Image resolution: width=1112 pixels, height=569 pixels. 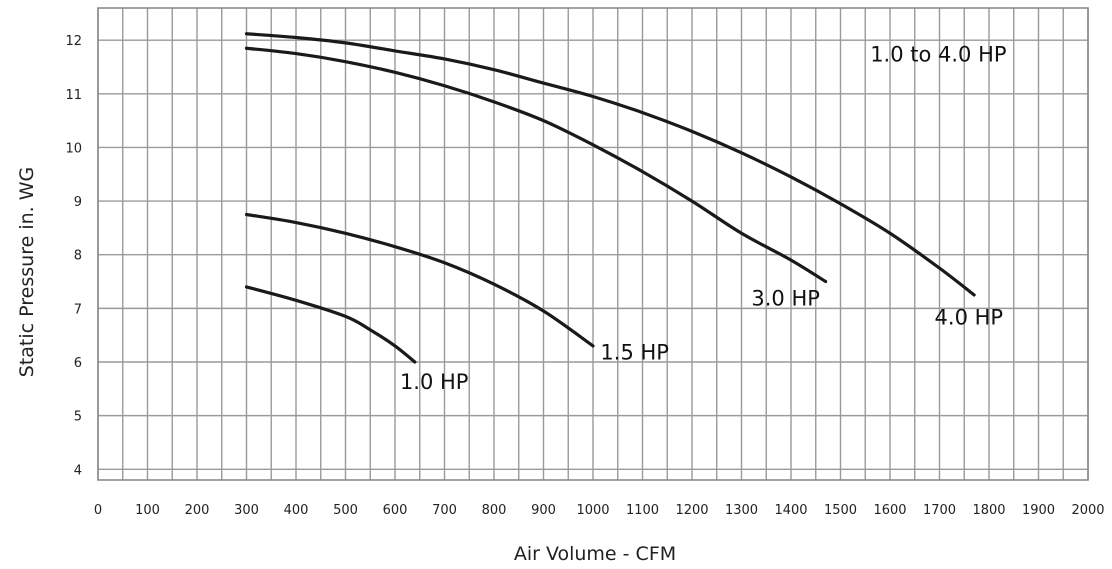 What do you see at coordinates (246, 510) in the screenshot?
I see `x-tick-label: 300` at bounding box center [246, 510].